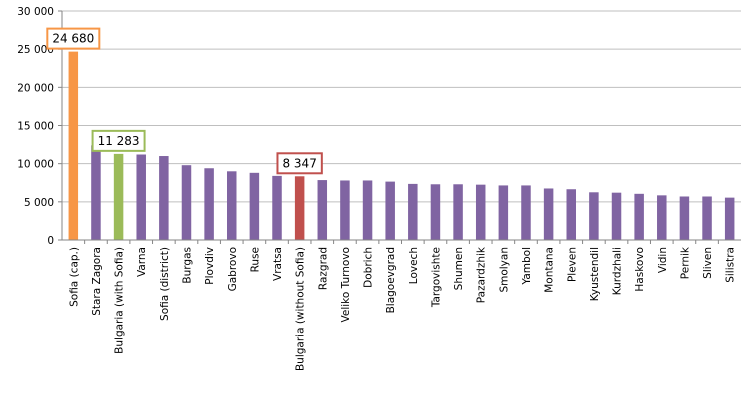  Describe the element at coordinates (731, 265) in the screenshot. I see `category-label: Silistra` at that location.